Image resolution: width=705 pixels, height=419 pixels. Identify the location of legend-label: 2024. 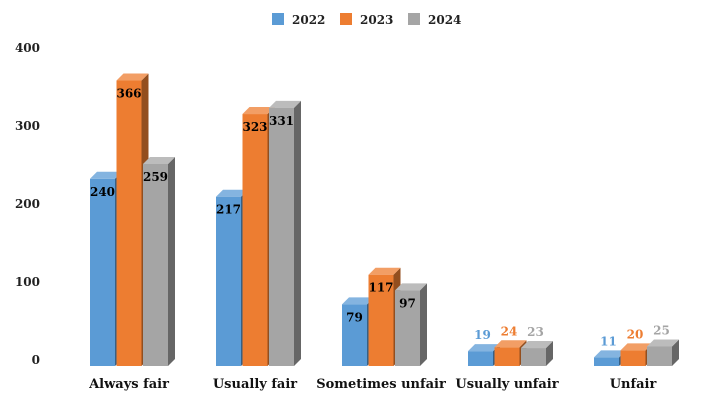
(444, 20).